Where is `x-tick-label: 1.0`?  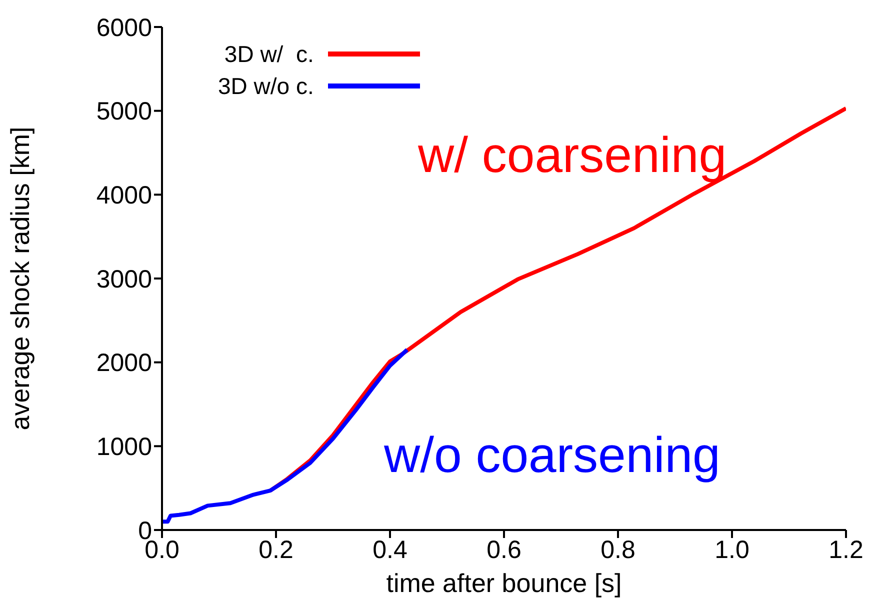 x-tick-label: 1.0 is located at coordinates (732, 550).